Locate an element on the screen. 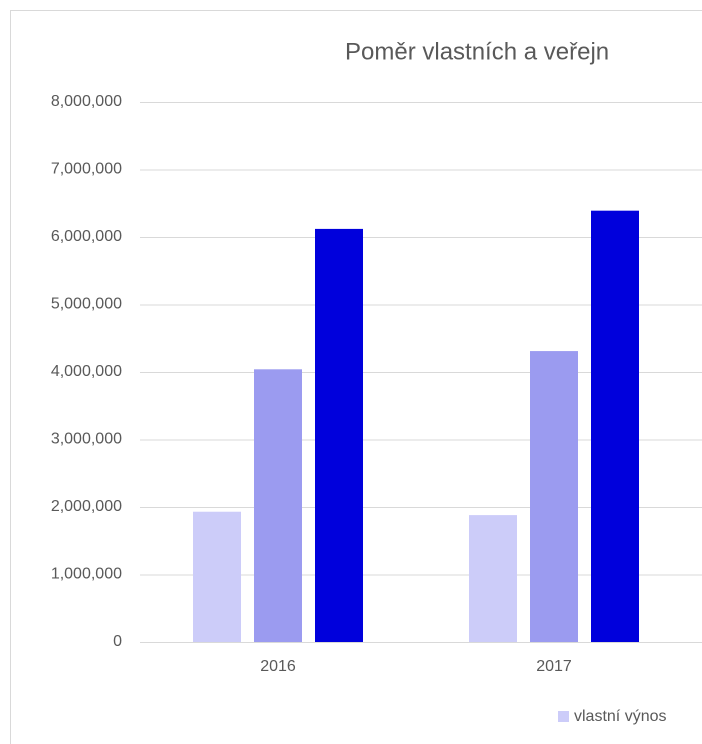 The width and height of the screenshot is (702, 744). legend-swatch is located at coordinates (563, 716).